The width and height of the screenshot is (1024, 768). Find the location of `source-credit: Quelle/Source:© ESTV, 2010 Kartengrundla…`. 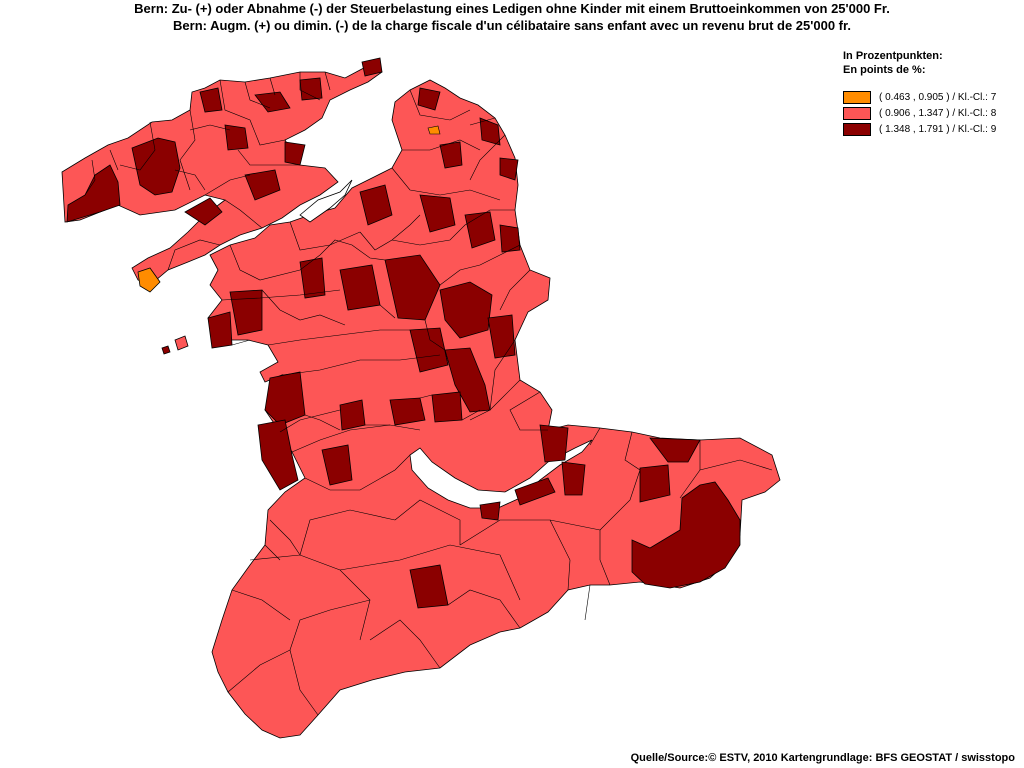

source-credit: Quelle/Source:© ESTV, 2010 Kartengrundla… is located at coordinates (822, 758).